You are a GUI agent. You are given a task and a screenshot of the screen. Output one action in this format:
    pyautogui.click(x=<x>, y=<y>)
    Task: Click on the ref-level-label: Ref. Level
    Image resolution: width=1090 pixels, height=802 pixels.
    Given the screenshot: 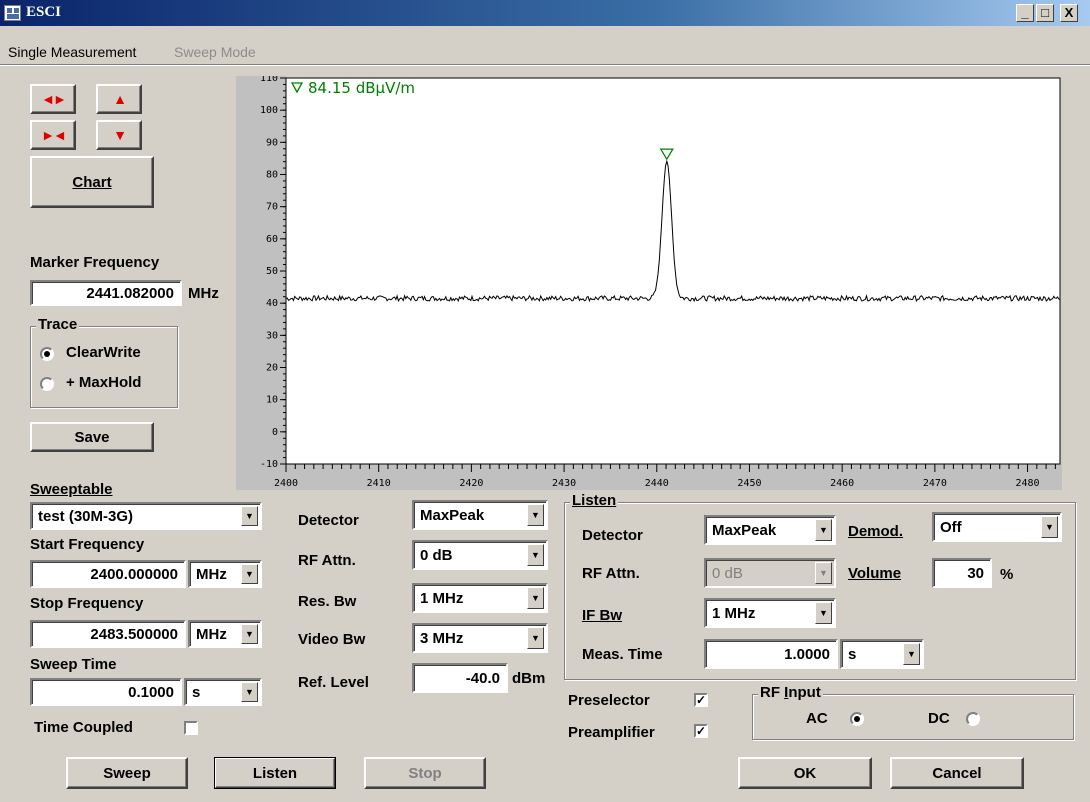 What is the action you would take?
    pyautogui.click(x=333, y=682)
    